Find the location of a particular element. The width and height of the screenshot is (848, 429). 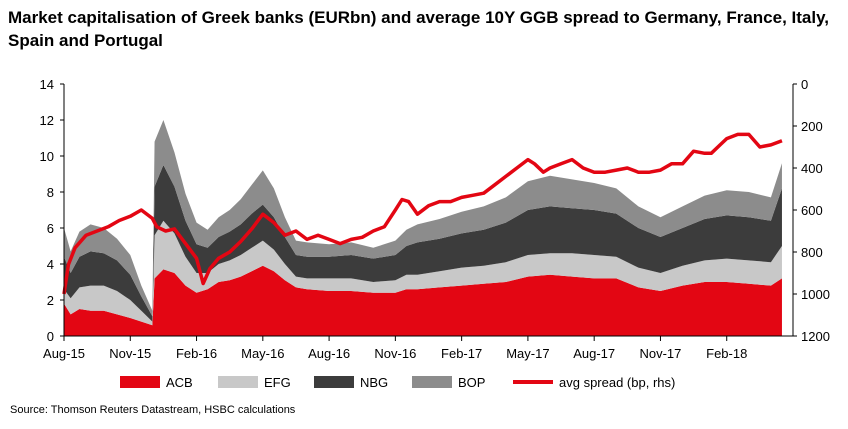

x-tick-label: Aug-17 is located at coordinates (594, 353).